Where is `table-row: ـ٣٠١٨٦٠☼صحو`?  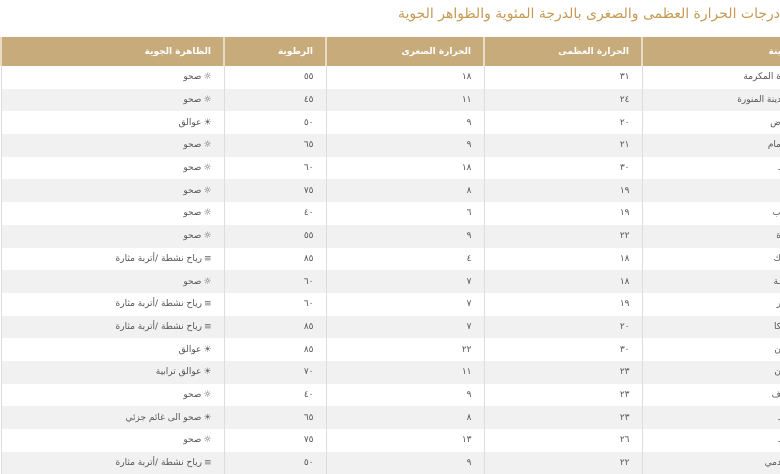
table-row: ـ٣٠١٨٦٠☼صحو is located at coordinates (390, 168).